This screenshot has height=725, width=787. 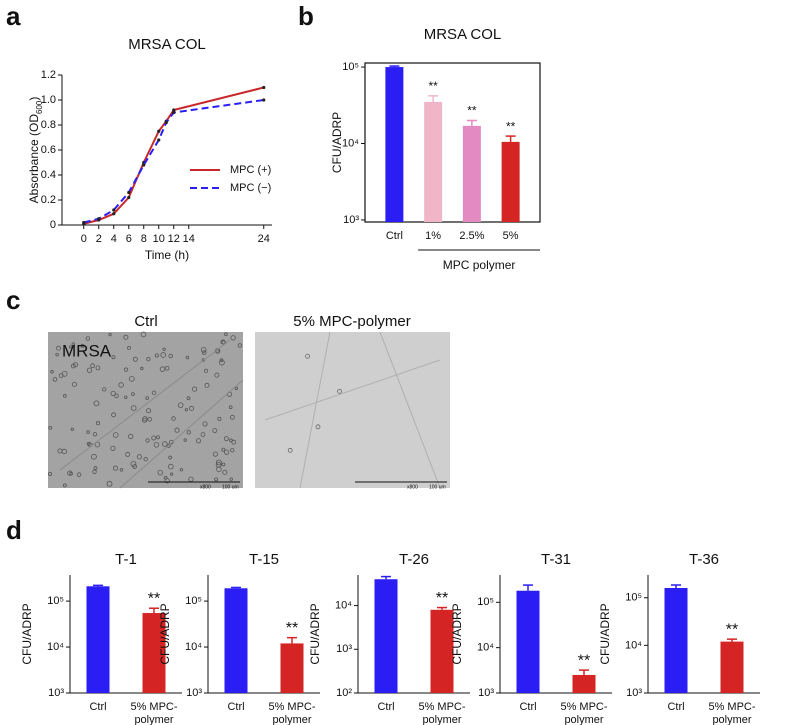 I want to click on panel-label: b, so click(x=306, y=16).